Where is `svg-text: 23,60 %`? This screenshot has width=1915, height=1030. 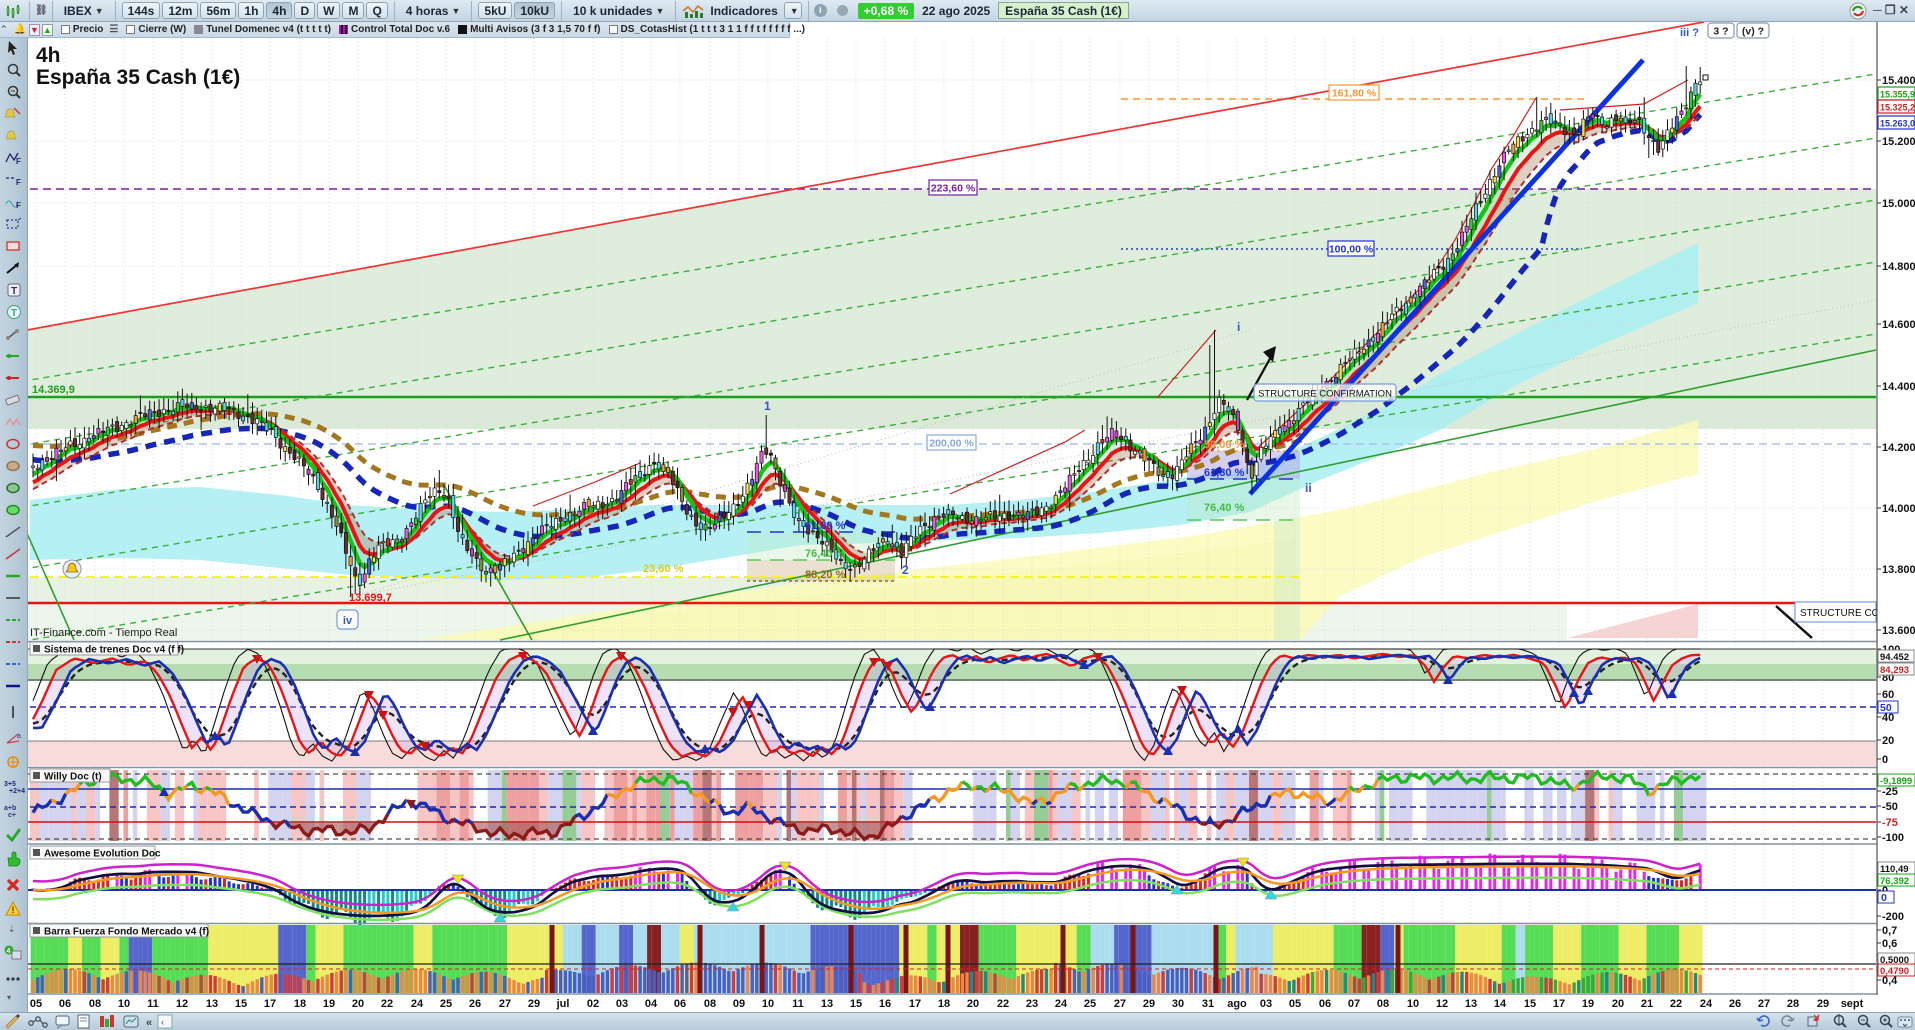
svg-text: 23,60 % is located at coordinates (663, 569).